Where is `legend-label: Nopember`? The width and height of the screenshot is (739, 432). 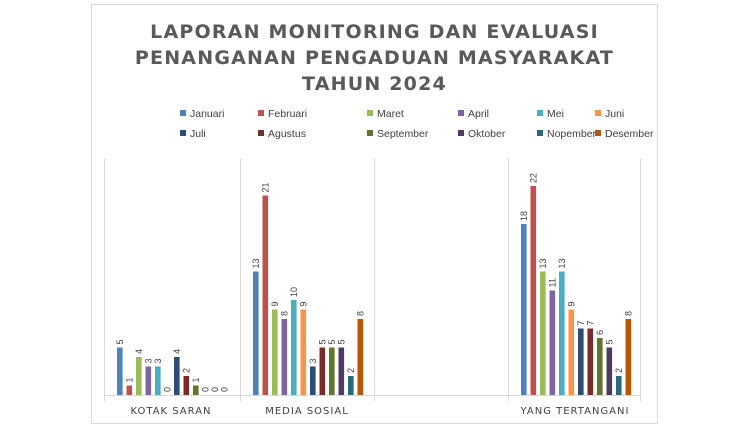
legend-label: Nopember is located at coordinates (572, 134).